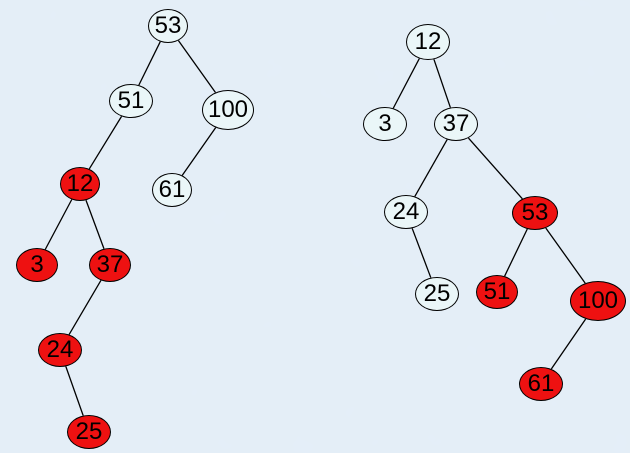  Describe the element at coordinates (89, 432) in the screenshot. I see `tree-node-a25: 25` at that location.